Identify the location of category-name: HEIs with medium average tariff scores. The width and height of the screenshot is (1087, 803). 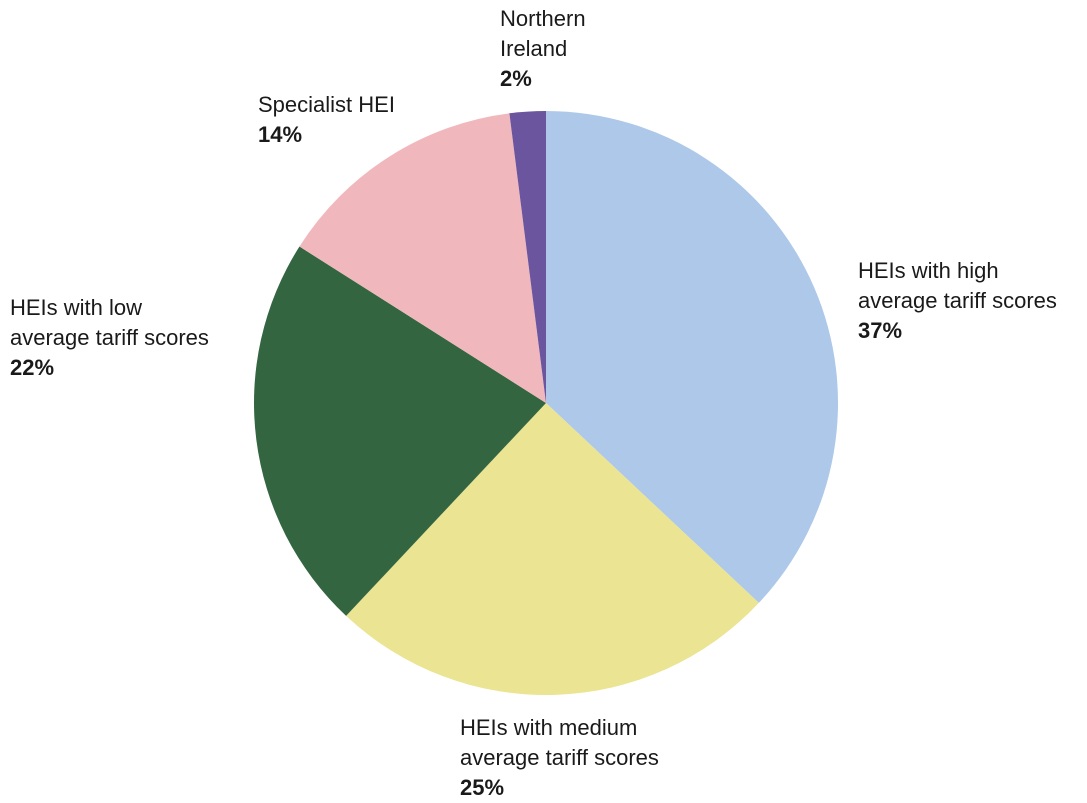
(559, 742).